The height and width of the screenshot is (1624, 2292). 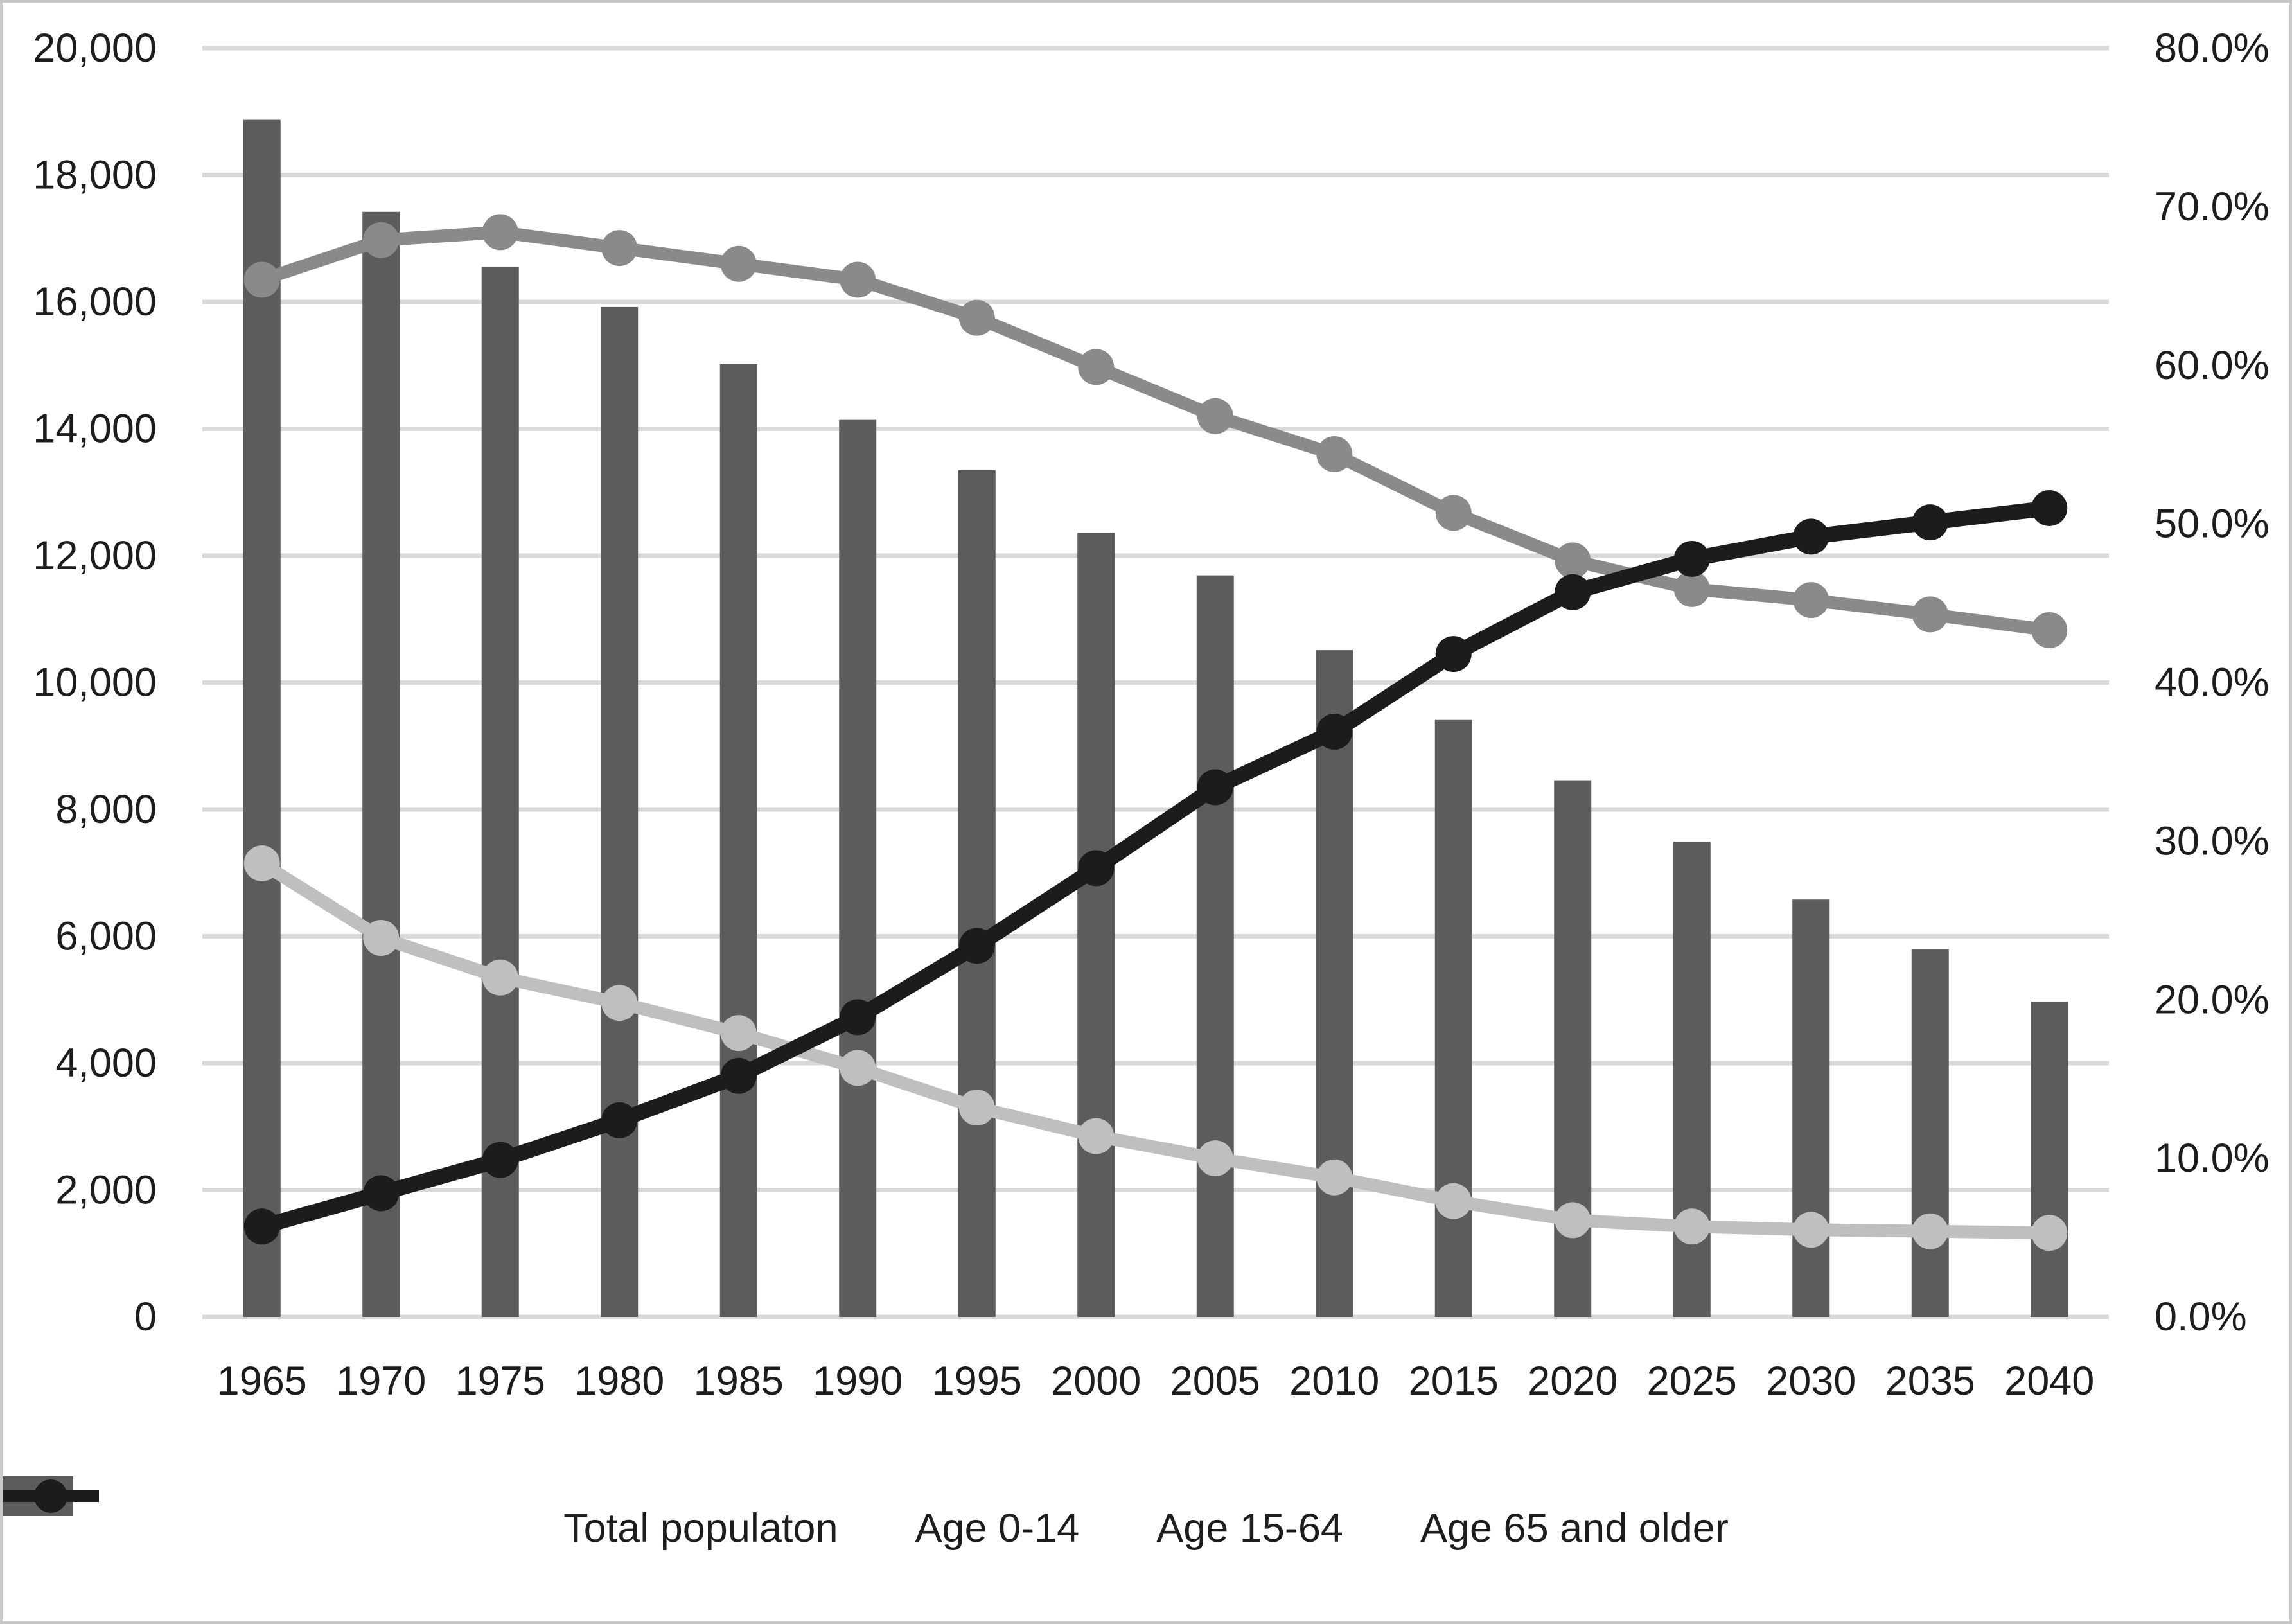 I want to click on bar-1985, so click(x=738, y=840).